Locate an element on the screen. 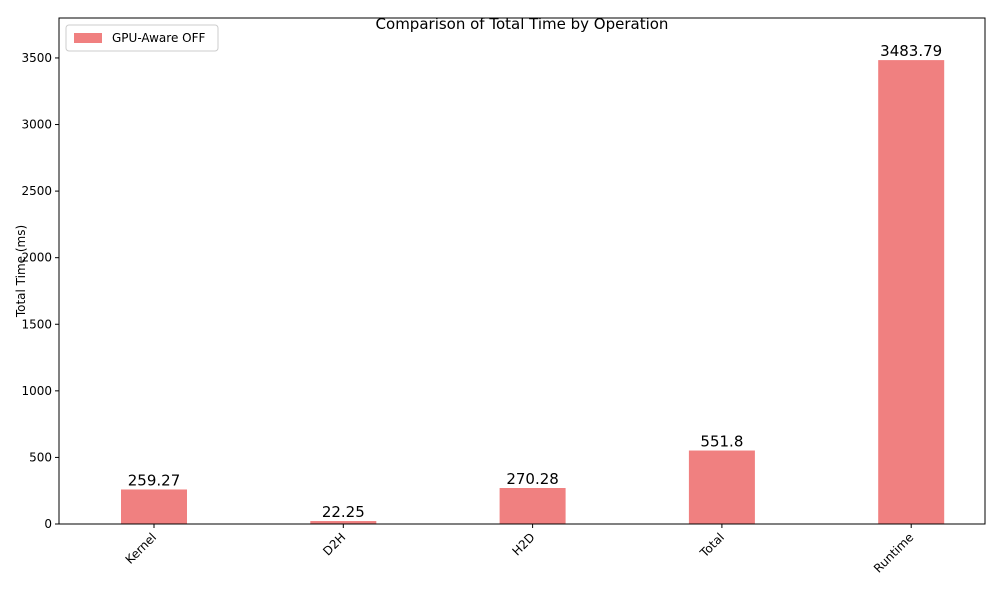 This screenshot has height=600, width=1000. value-label: 3483.79 is located at coordinates (911, 51).